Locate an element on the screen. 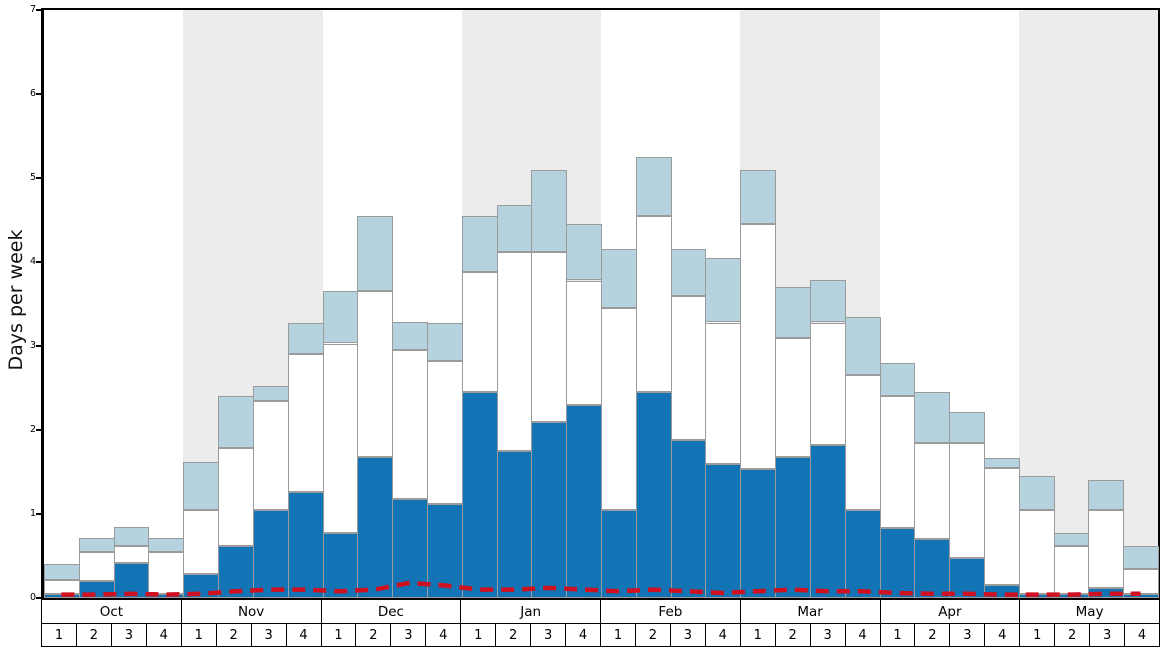 Image resolution: width=1168 pixels, height=648 pixels. week-label-jan-4: 4 is located at coordinates (582, 635).